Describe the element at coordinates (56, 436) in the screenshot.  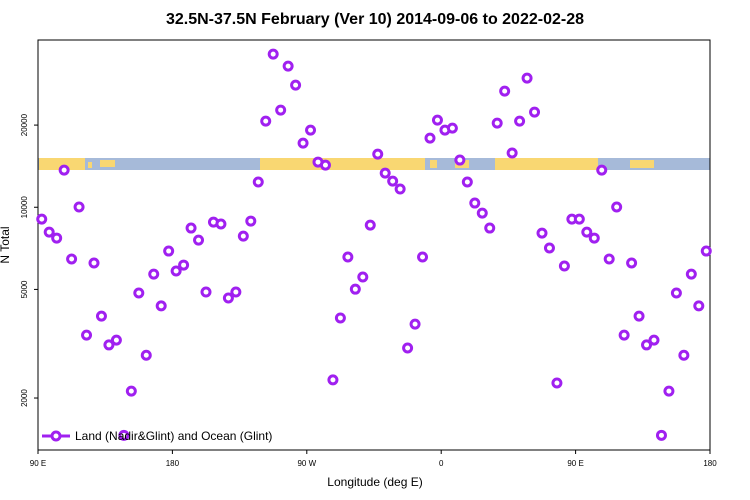
I see `legend-marker` at that location.